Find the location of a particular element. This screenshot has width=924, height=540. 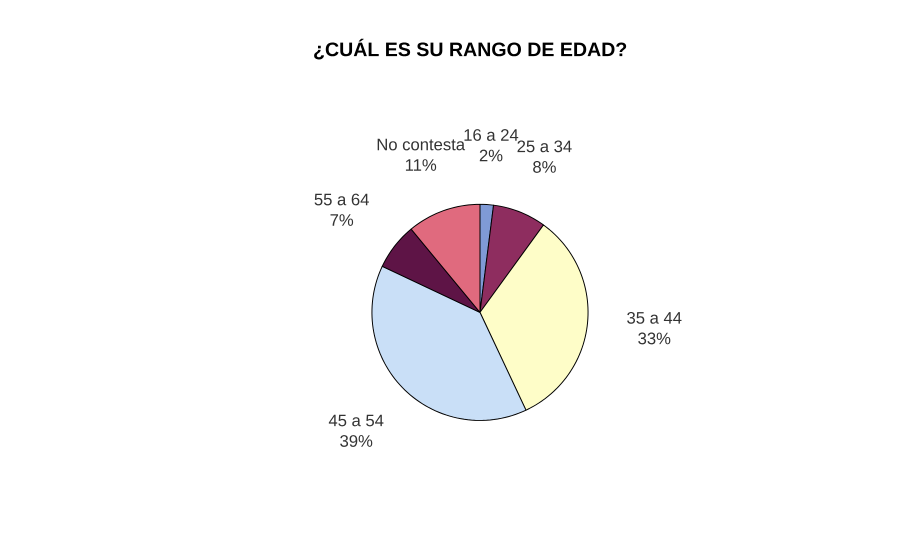

chart-title: ¿CUÁL ES SU RANGO DE EDAD? is located at coordinates (470, 49).